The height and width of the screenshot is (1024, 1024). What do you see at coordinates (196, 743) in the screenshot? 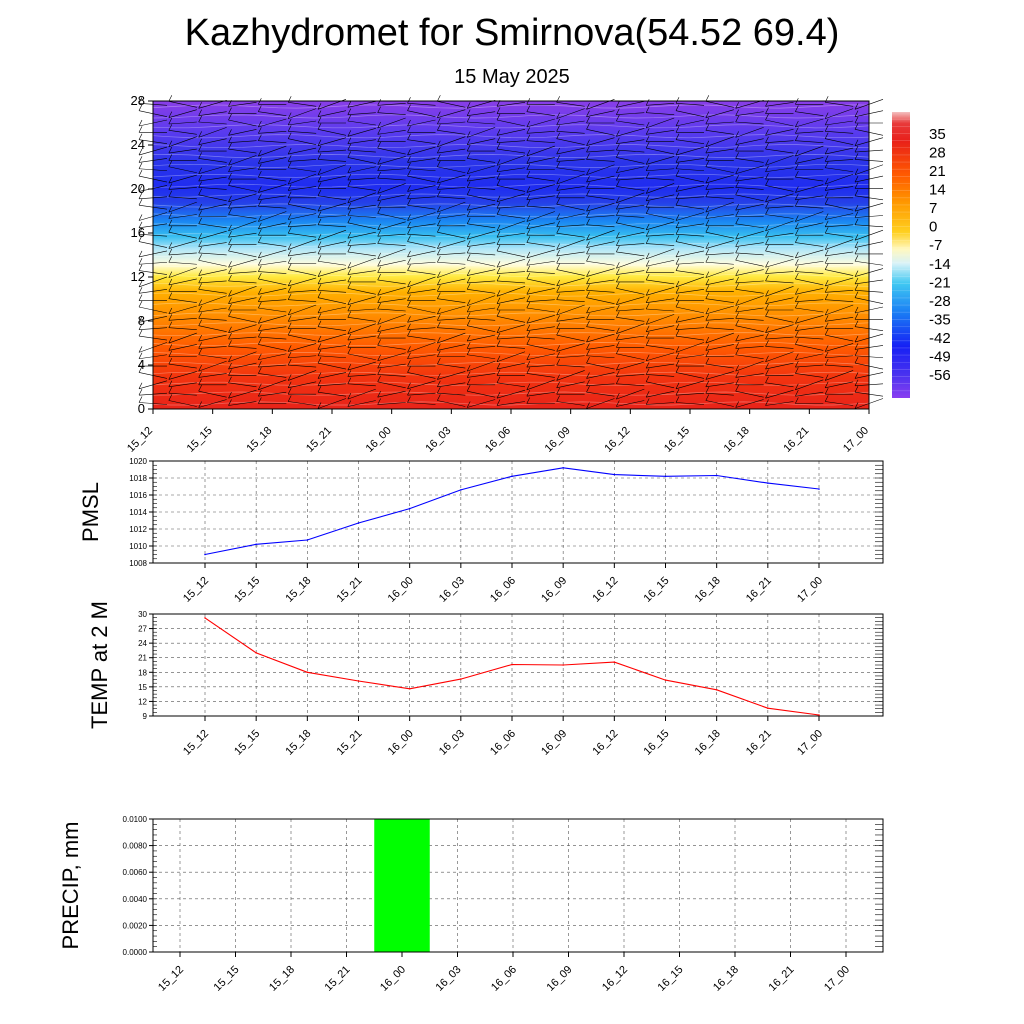
I see `x-tick-label: 15_12` at bounding box center [196, 743].